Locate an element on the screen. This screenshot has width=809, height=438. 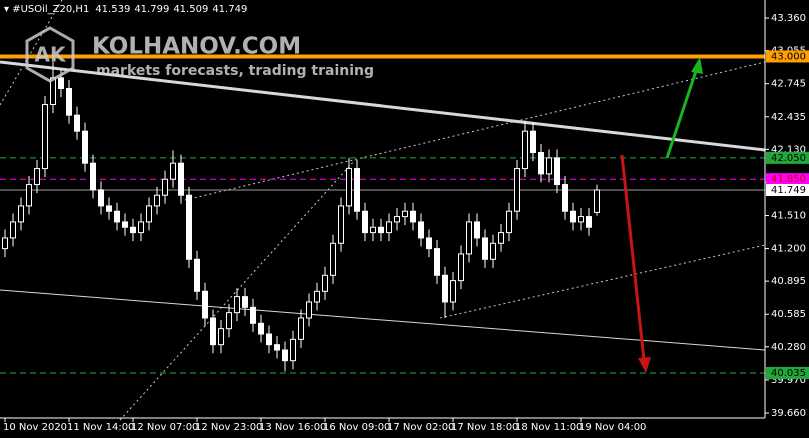
arrows is located at coordinates (661, 215).